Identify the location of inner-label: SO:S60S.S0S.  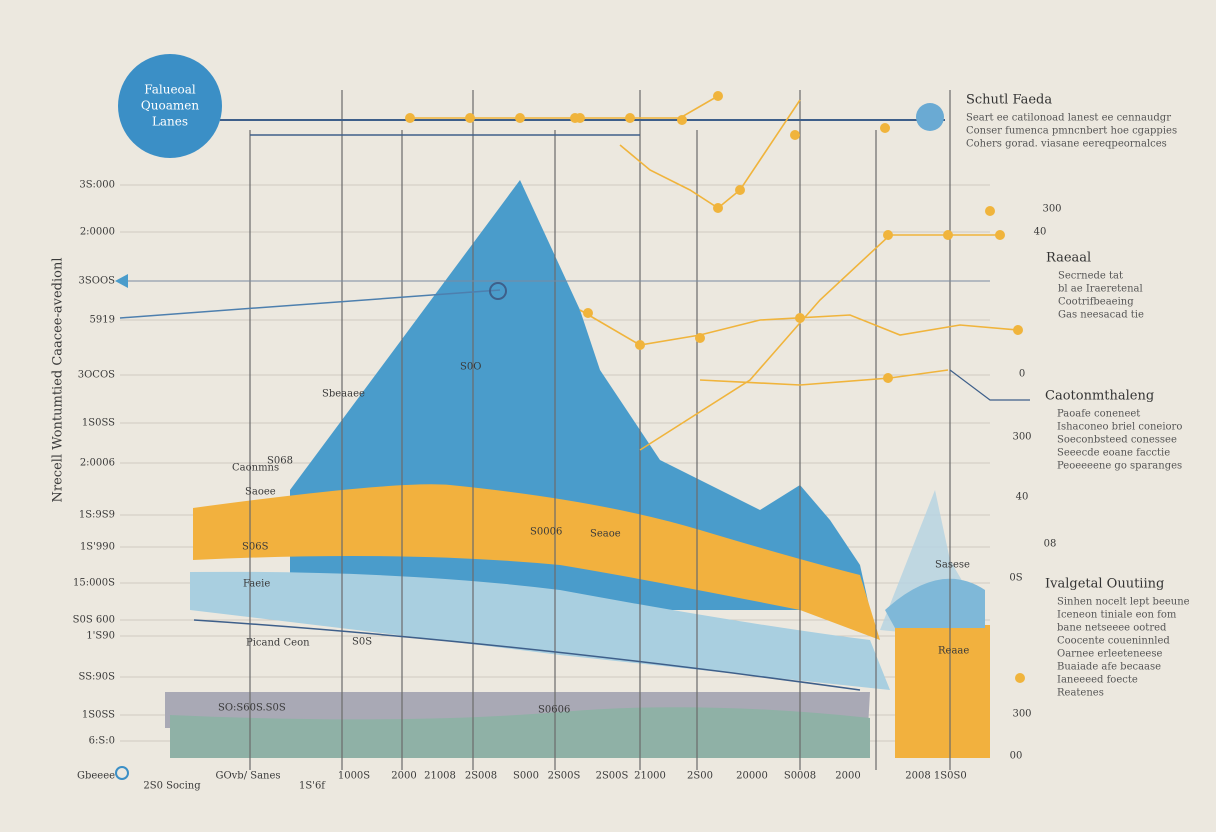
(252, 708).